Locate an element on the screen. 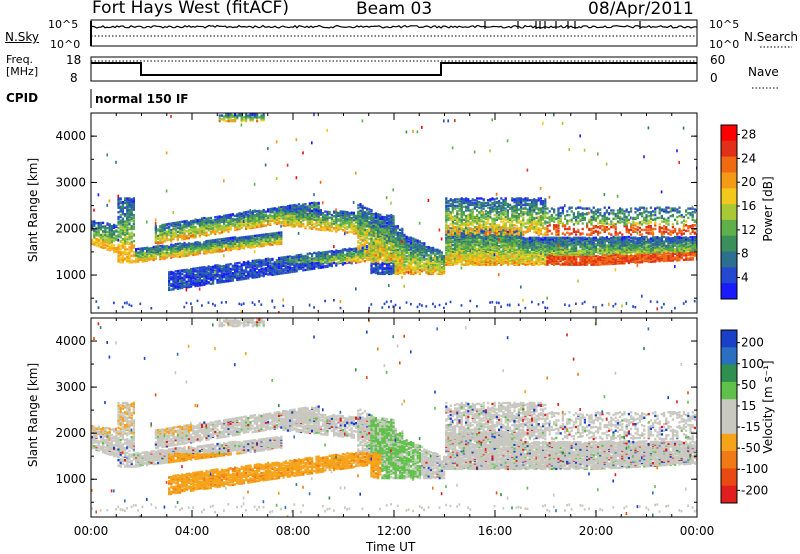 The image size is (800, 554). x-tick-label: 16:00 is located at coordinates (495, 531).